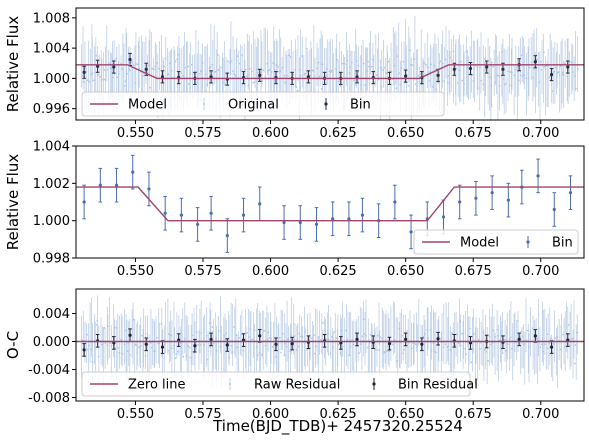 Image resolution: width=589 pixels, height=442 pixels. Describe the element at coordinates (405, 414) in the screenshot. I see `x-tick-label: 0.650` at that location.